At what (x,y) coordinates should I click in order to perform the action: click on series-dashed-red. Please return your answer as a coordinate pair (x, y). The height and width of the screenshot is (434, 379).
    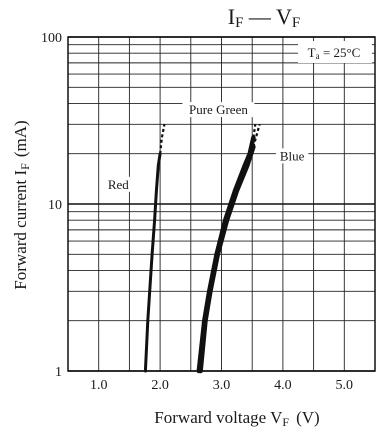
    Looking at the image, I should click on (162, 139).